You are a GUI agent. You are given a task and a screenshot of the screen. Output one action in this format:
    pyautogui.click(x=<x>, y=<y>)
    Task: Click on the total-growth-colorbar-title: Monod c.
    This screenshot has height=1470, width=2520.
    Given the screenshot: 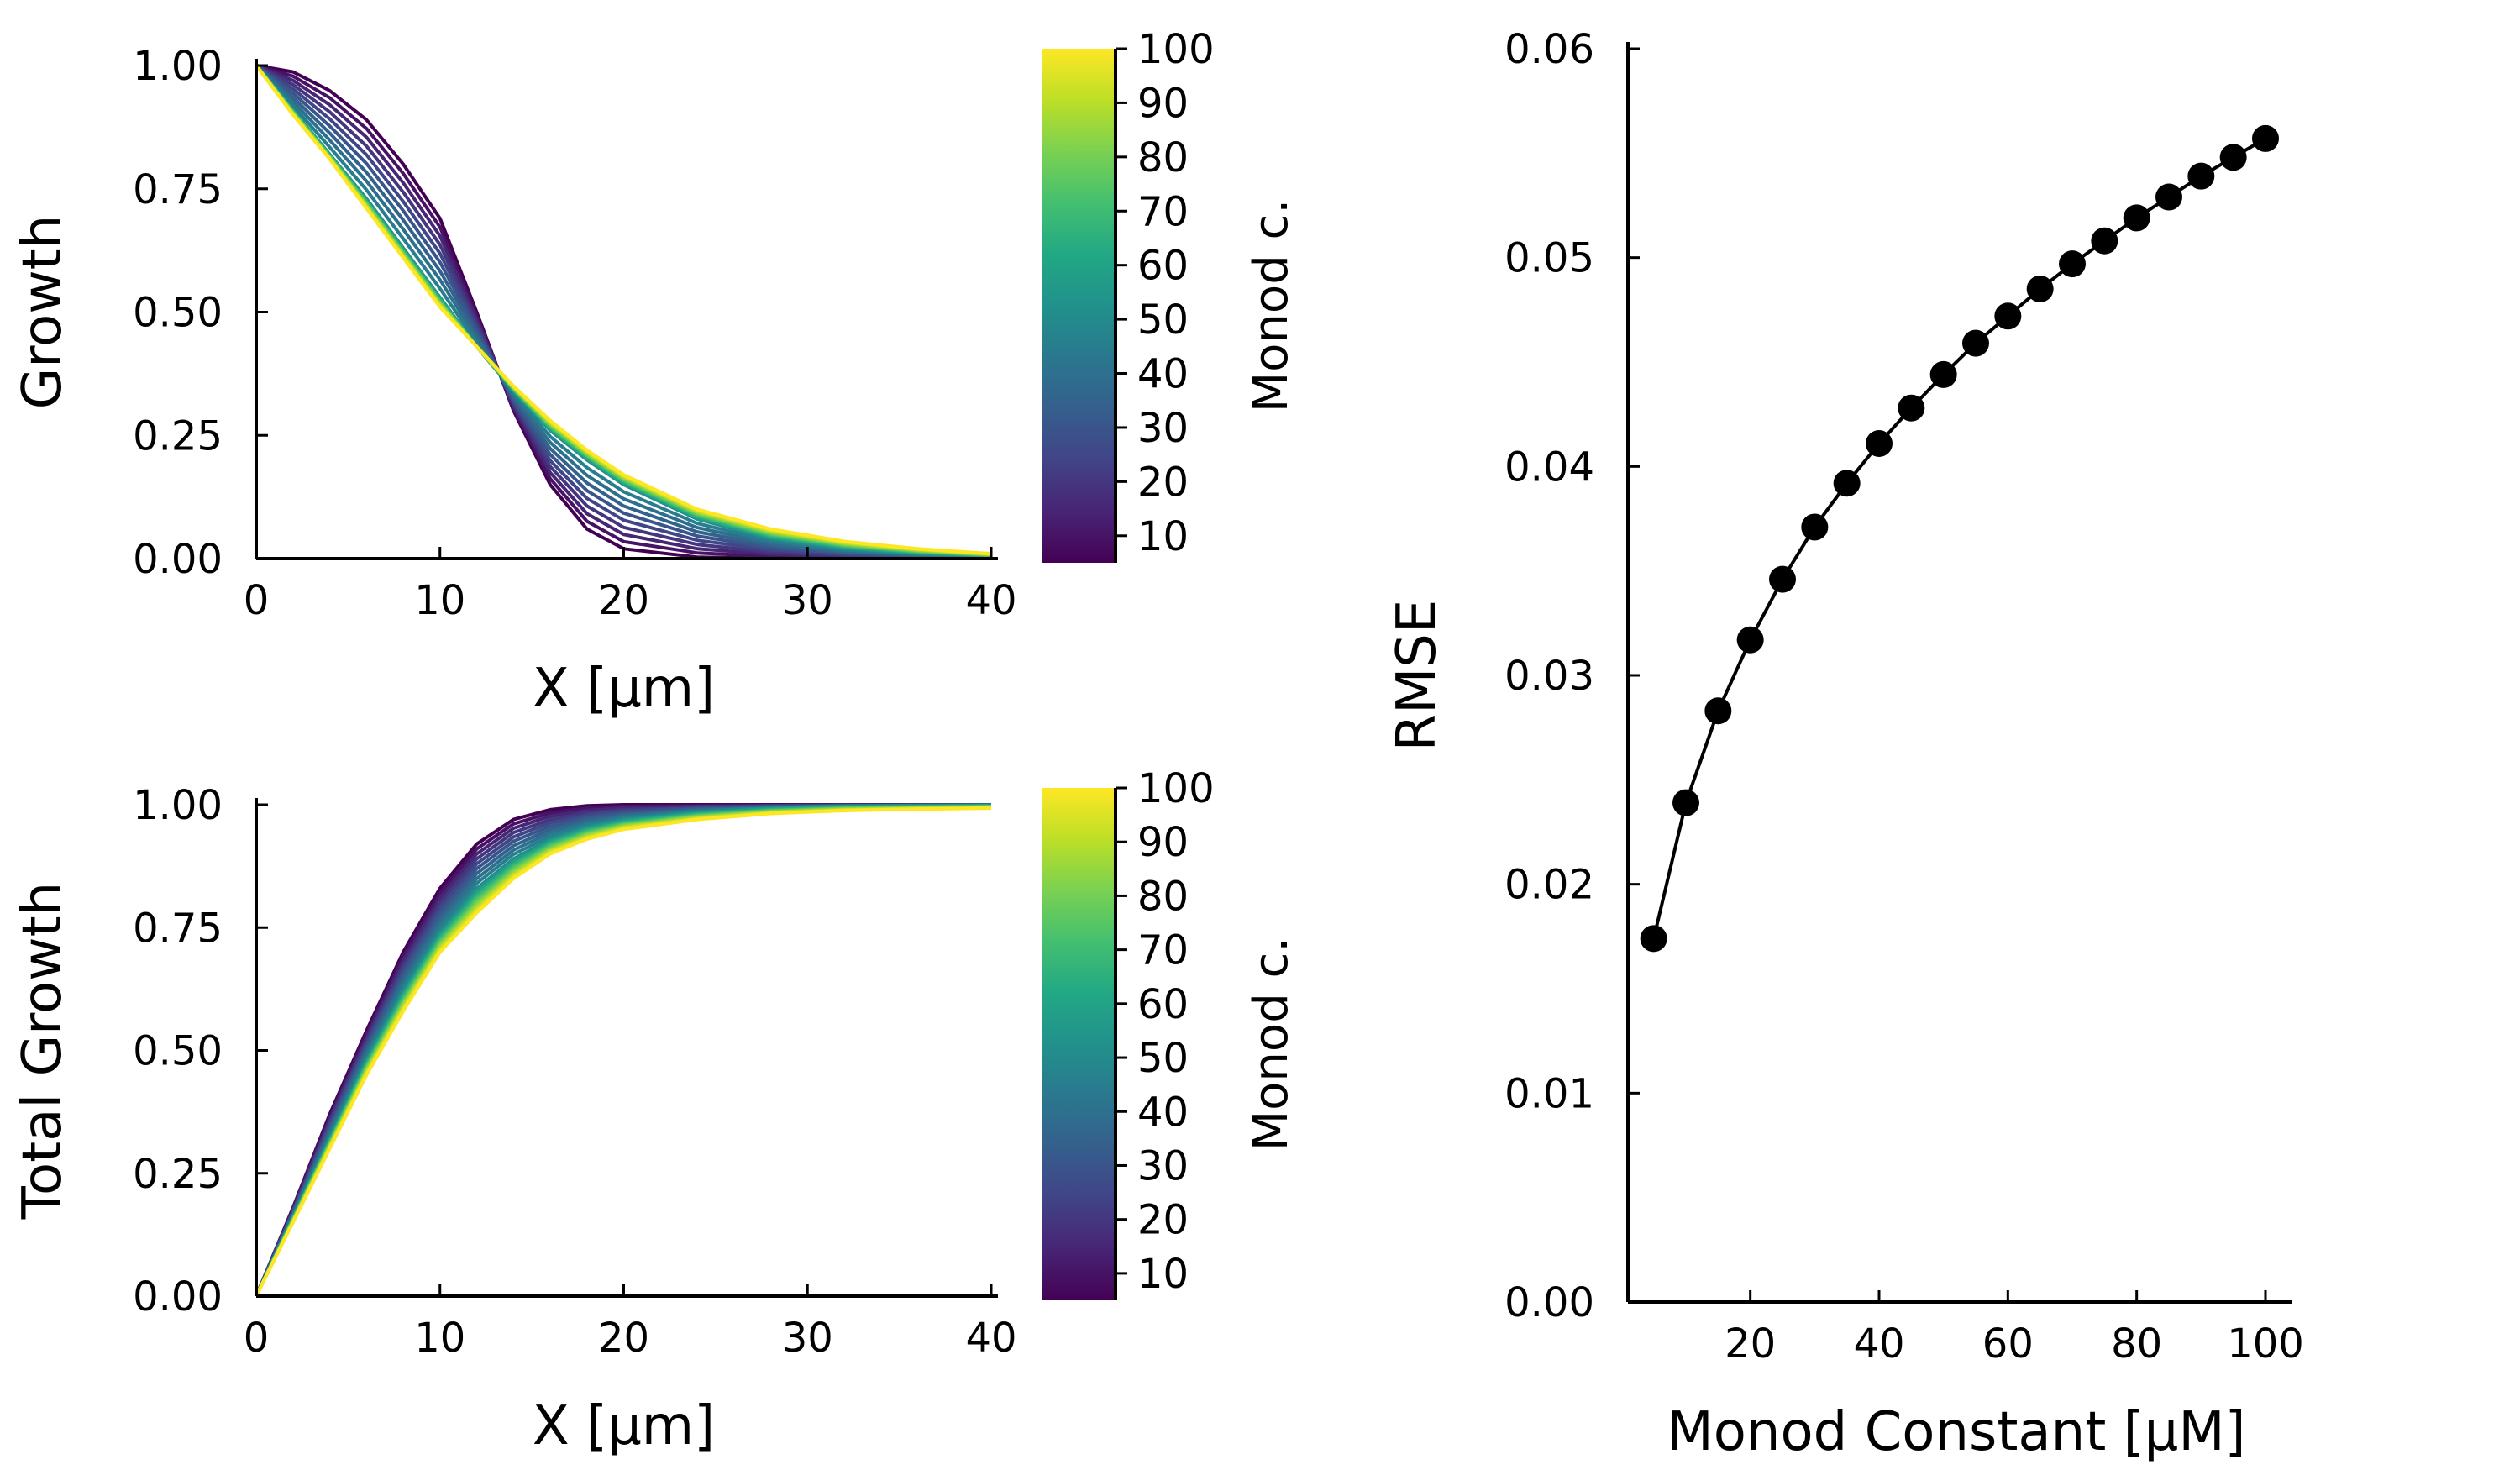 What is the action you would take?
    pyautogui.click(x=1271, y=1044)
    